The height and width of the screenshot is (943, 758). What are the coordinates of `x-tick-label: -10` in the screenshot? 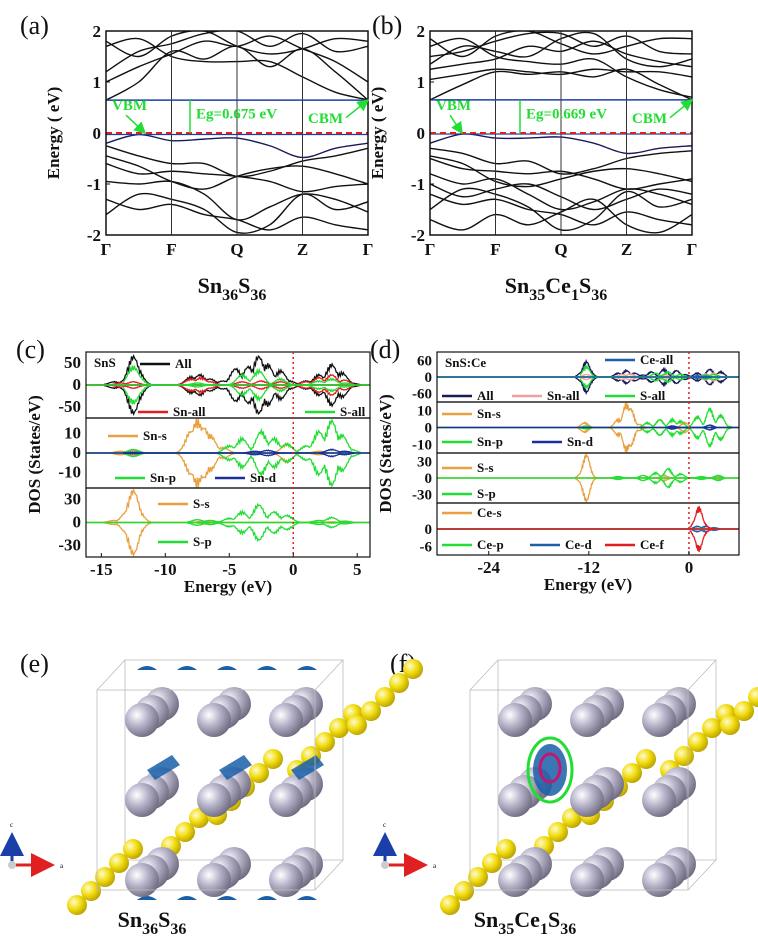 It's located at (165, 569).